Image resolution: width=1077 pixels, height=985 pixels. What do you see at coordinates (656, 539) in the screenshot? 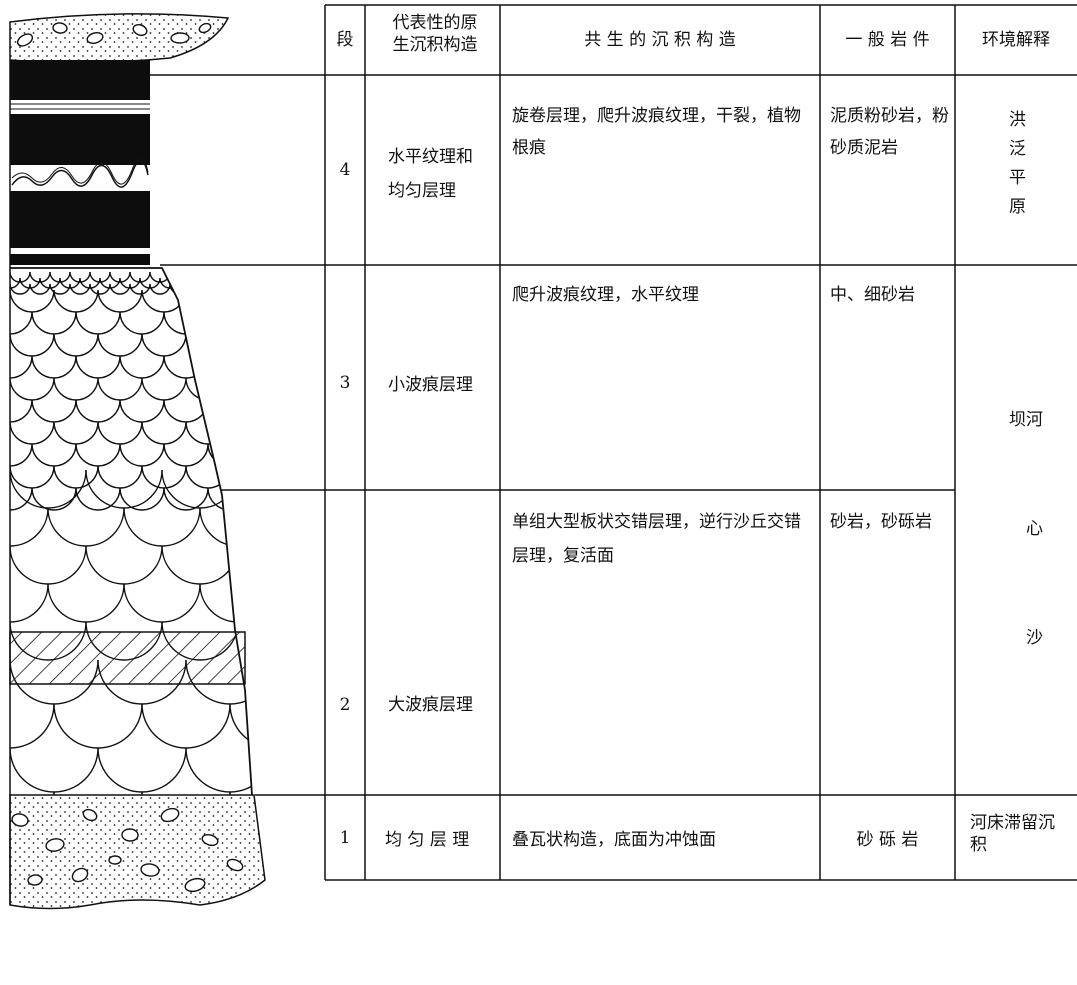
I see `associated: 单组大型板状交错层理，逆行沙丘交错层理，复活面` at bounding box center [656, 539].